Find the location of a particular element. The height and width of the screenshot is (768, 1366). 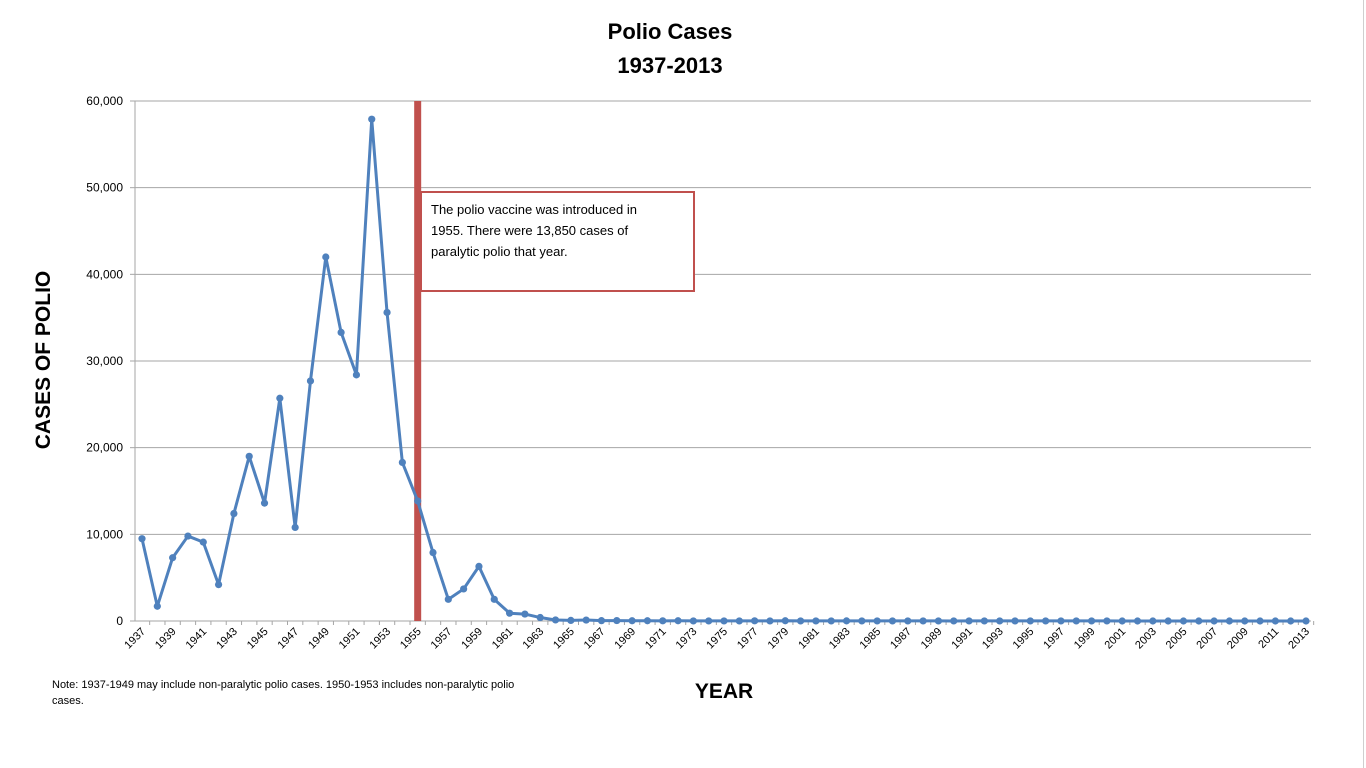

y-tick-label: 30,000 is located at coordinates (104, 361).